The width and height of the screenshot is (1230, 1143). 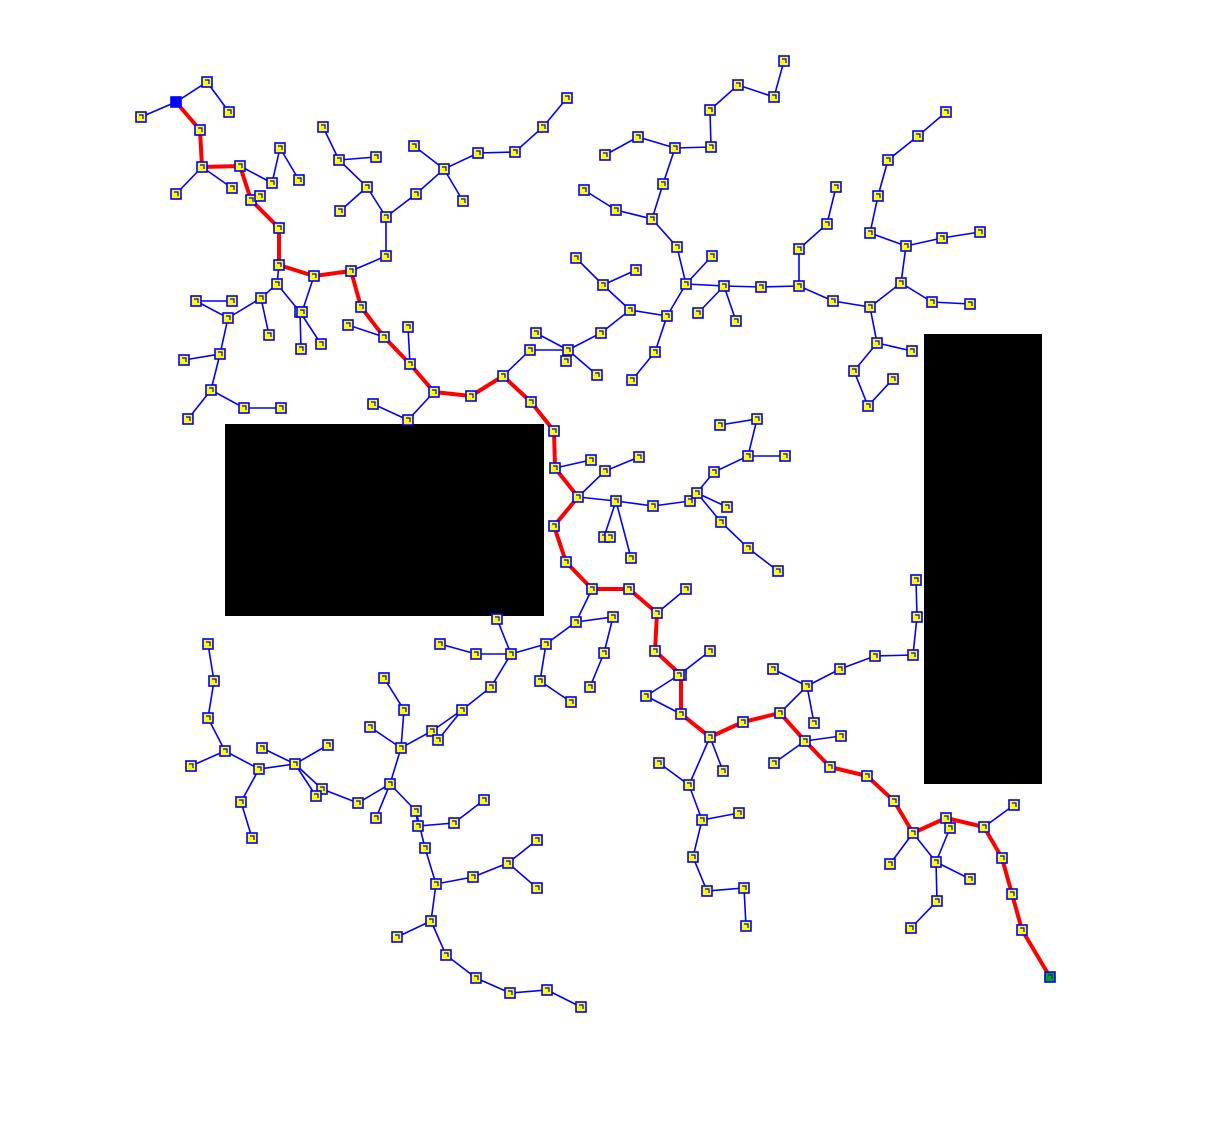 What do you see at coordinates (983, 559) in the screenshot?
I see `obstacle-right` at bounding box center [983, 559].